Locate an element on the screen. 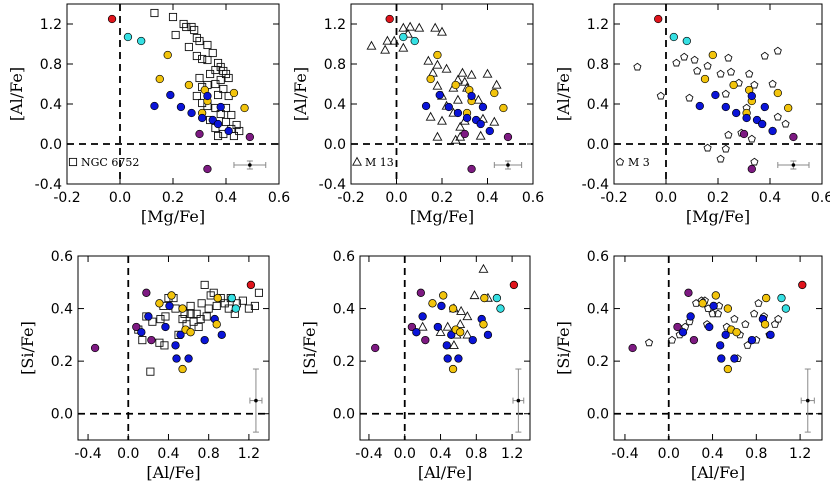  star-point-red is located at coordinates (802, 285).